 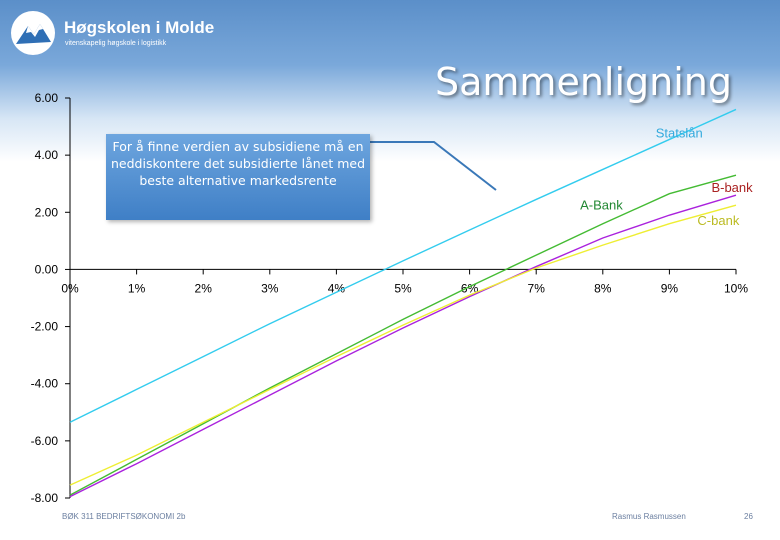 What do you see at coordinates (732, 187) in the screenshot?
I see `series-label-b-bank: B-bank` at bounding box center [732, 187].